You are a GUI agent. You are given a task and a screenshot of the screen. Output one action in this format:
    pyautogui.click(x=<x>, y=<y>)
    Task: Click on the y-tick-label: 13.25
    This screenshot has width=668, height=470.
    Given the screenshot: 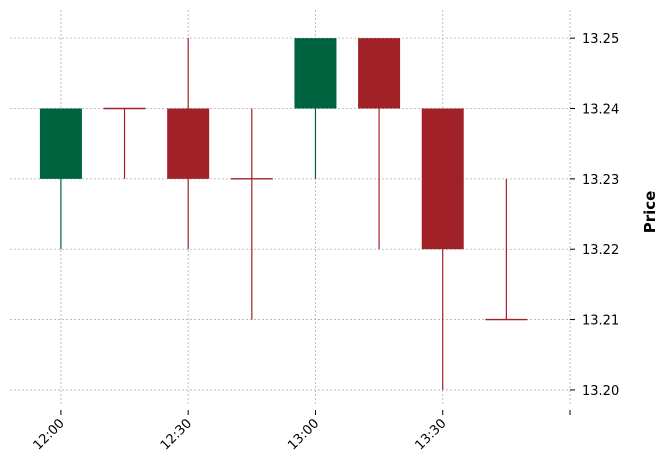 What is the action you would take?
    pyautogui.click(x=600, y=39)
    